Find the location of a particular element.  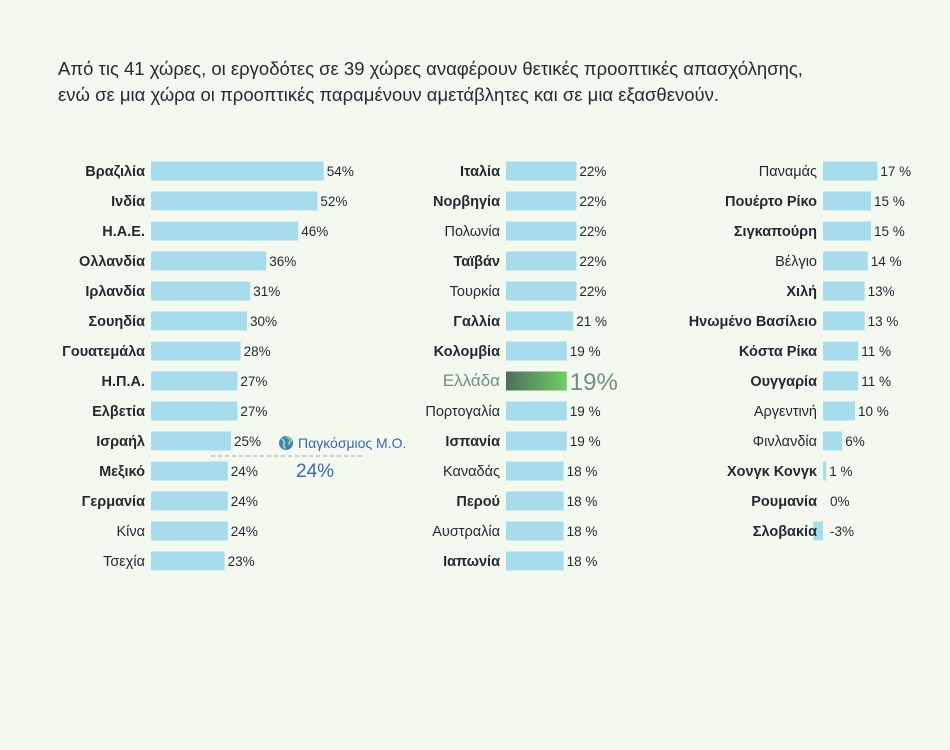

bar-highlight is located at coordinates (536, 381).